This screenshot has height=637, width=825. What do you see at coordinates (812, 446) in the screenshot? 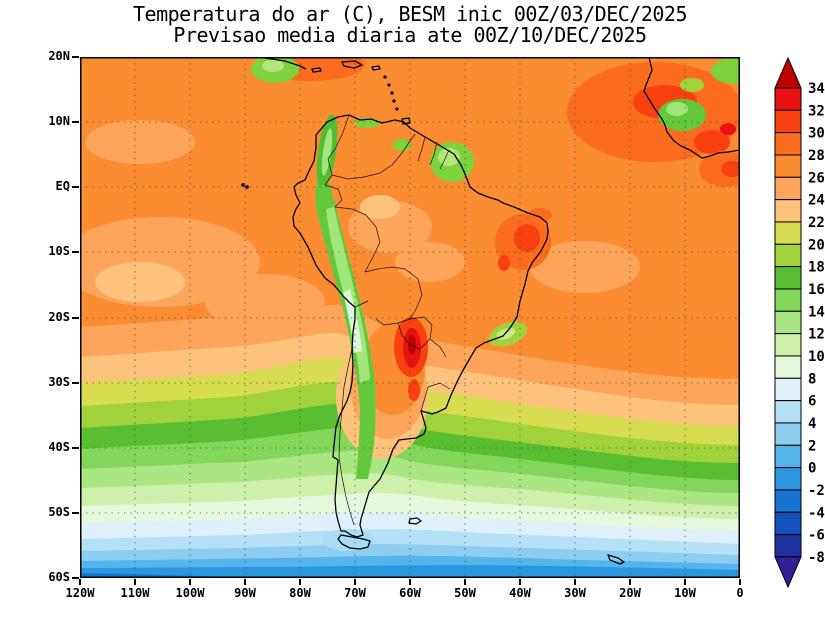
I see `colorbar-tick-label: 2` at bounding box center [812, 446].